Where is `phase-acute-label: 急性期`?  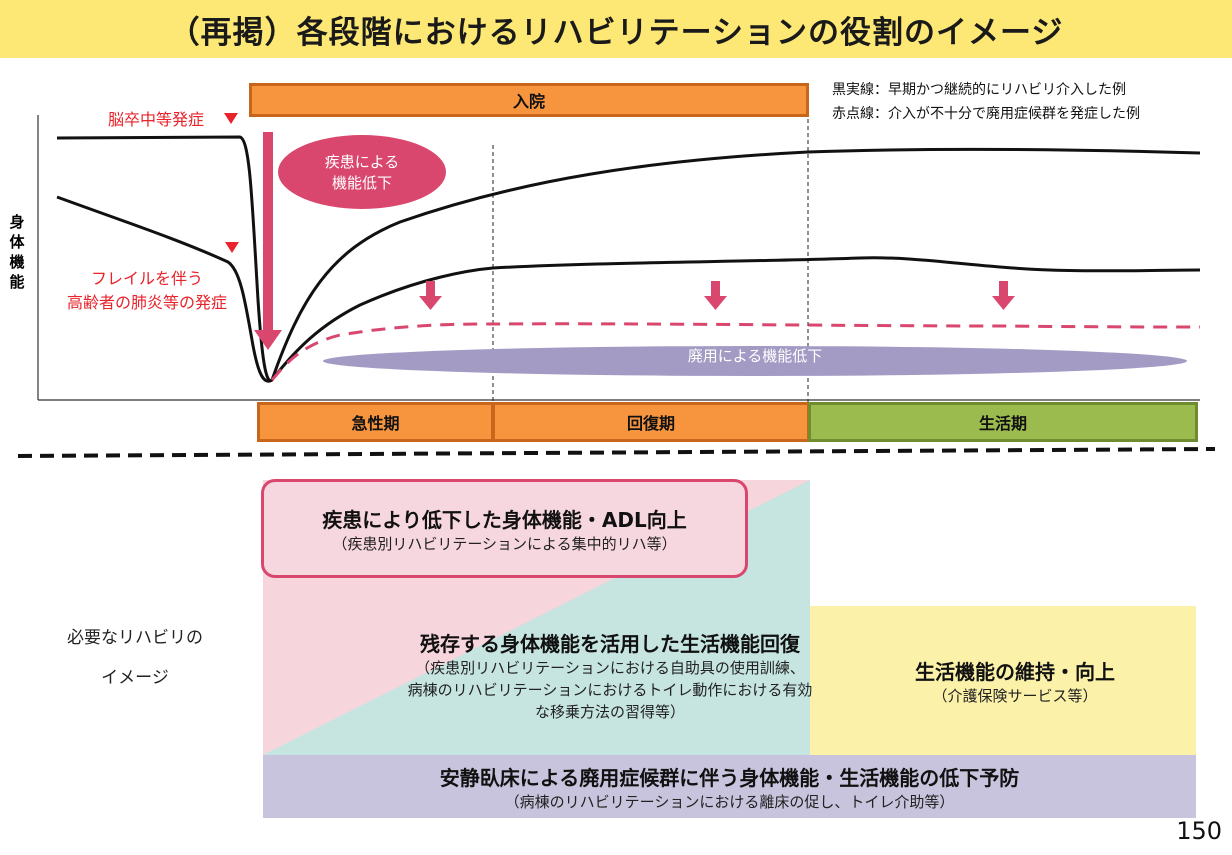
phase-acute-label: 急性期 is located at coordinates (375, 423).